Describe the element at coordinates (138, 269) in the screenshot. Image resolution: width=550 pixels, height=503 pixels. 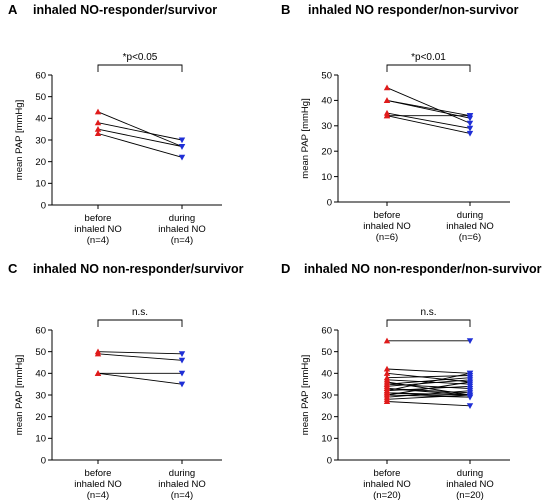
I see `panel-title: inhaled NO non-responder/survivor` at that location.